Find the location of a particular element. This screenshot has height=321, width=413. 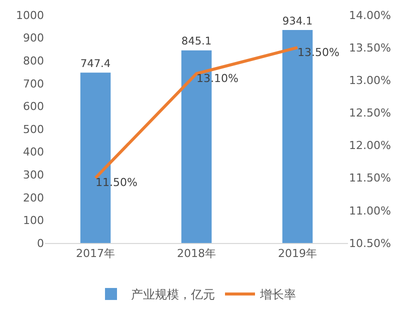

legend-label: 产业规模，亿元 is located at coordinates (173, 295).